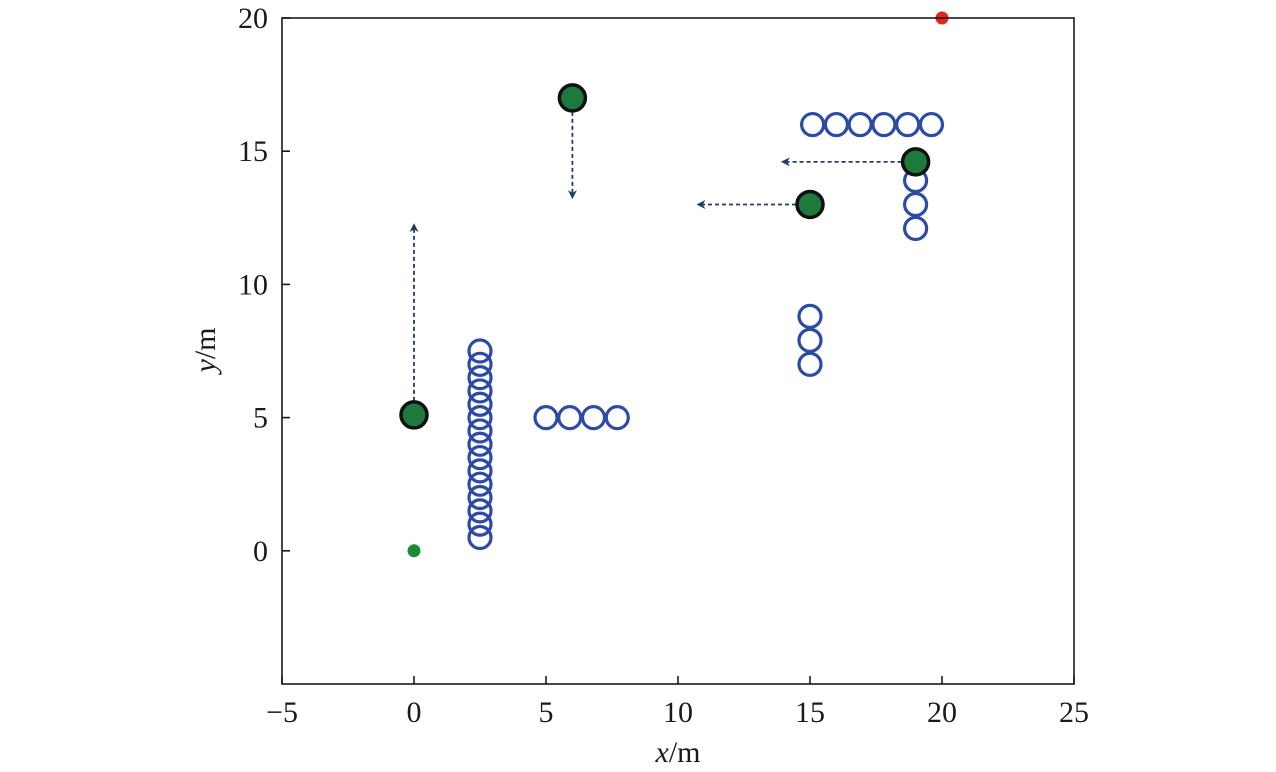 This screenshot has height=772, width=1276. What do you see at coordinates (546, 712) in the screenshot?
I see `x-tick-label: 5` at bounding box center [546, 712].